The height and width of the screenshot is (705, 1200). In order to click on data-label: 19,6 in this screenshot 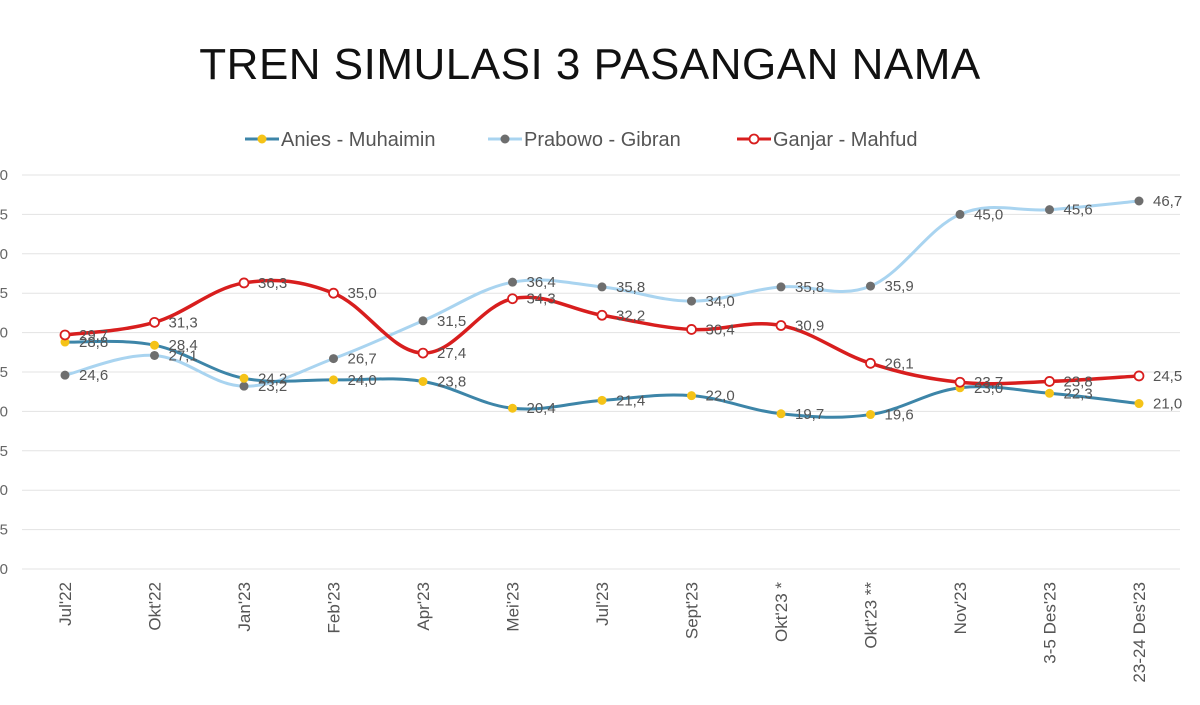, I will do `click(899, 415)`.